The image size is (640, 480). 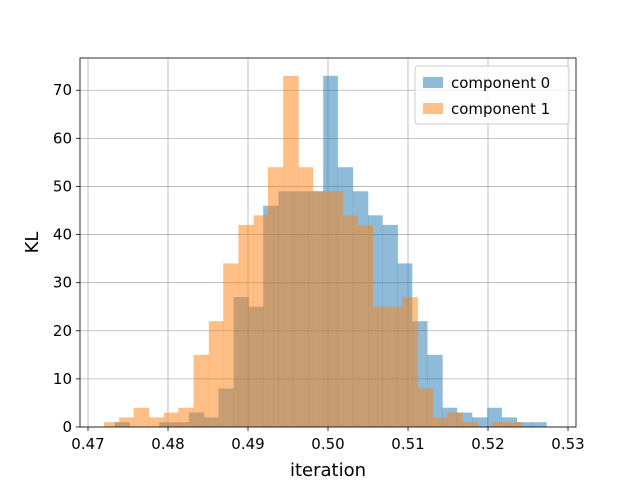 I want to click on legend-box, so click(x=492, y=95).